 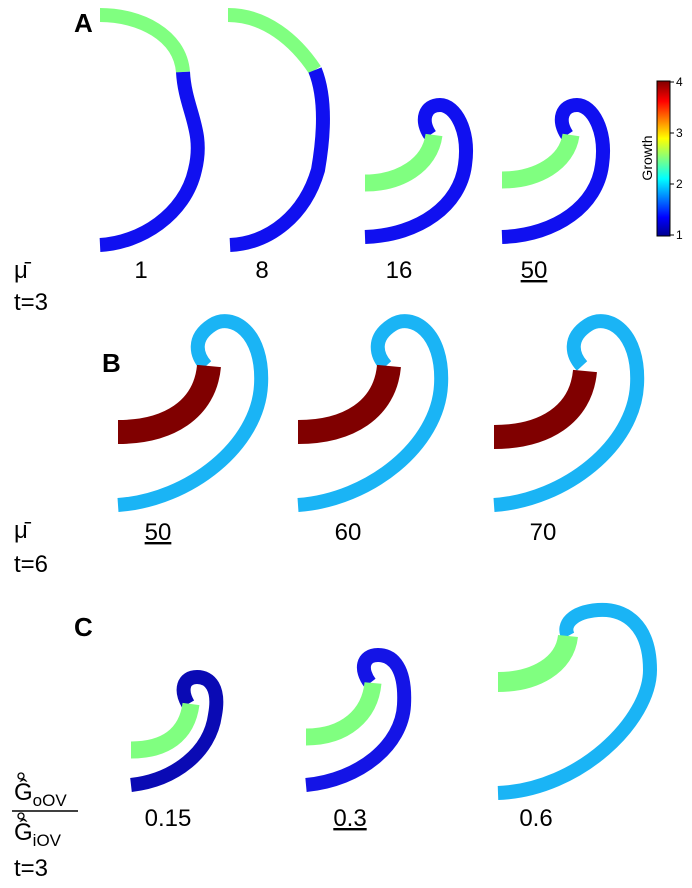 I want to click on subscript: oOV, so click(x=50, y=800).